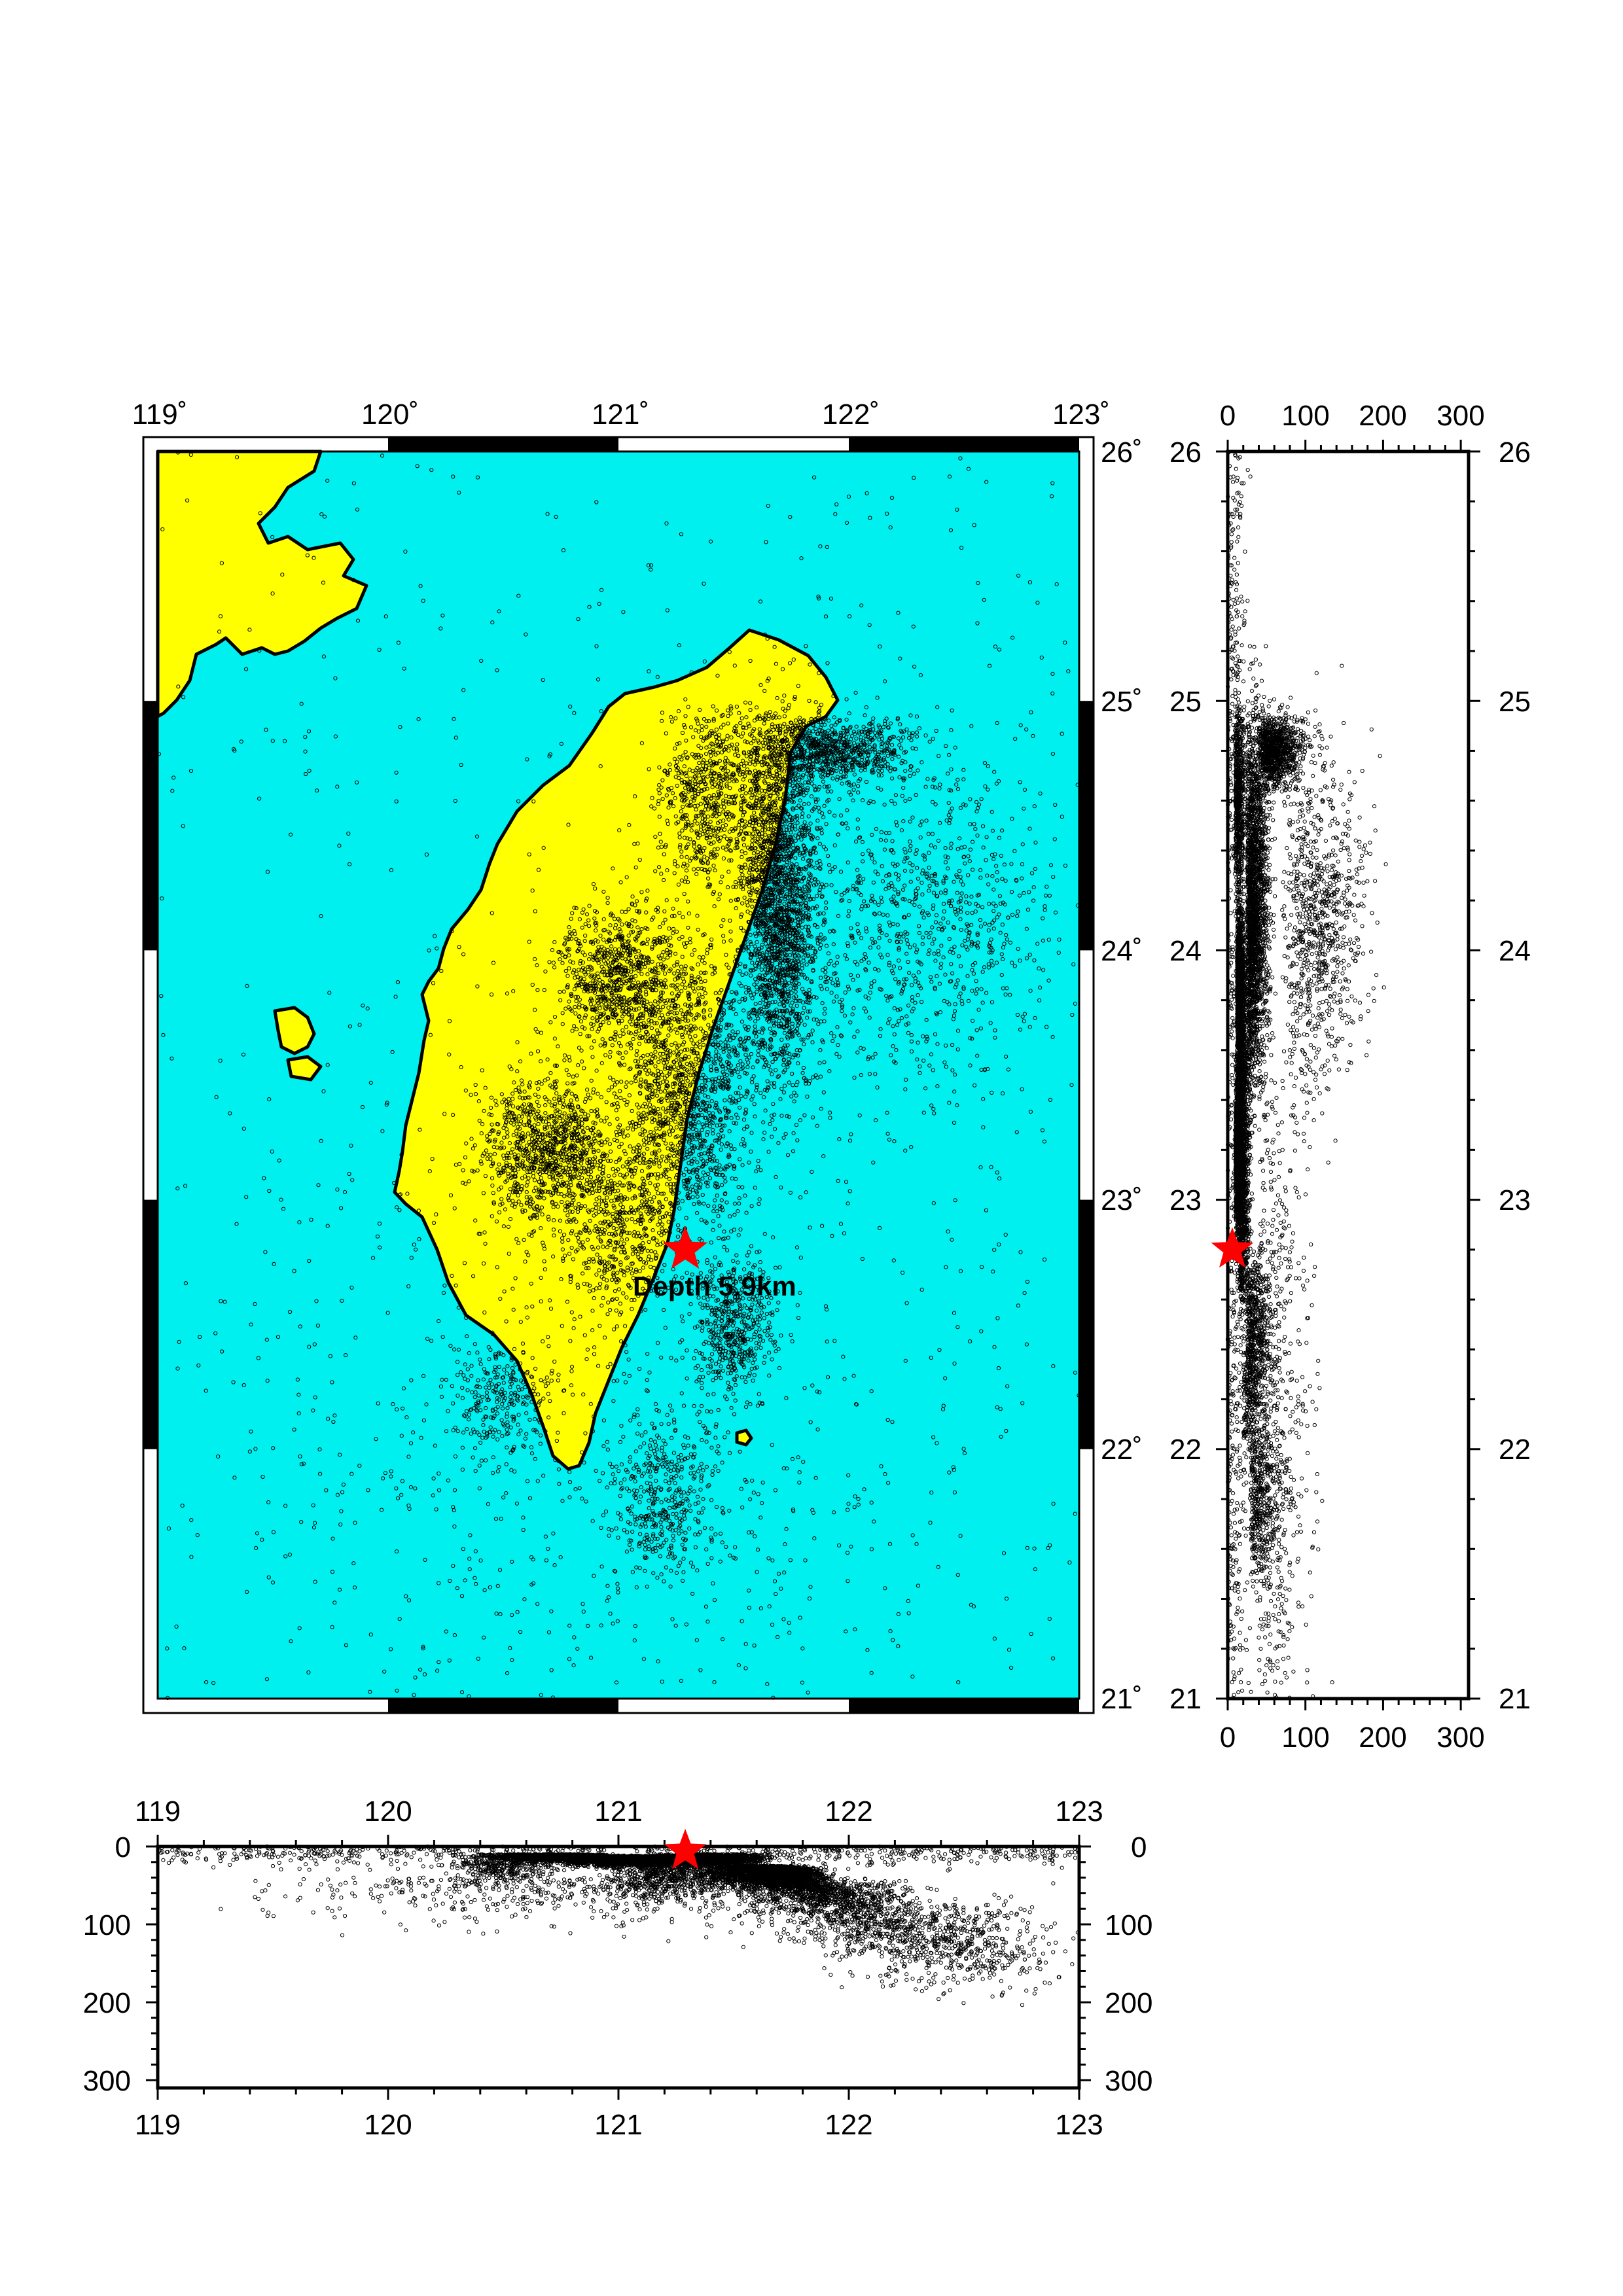  What do you see at coordinates (744, 1438) in the screenshot?
I see `green-island` at bounding box center [744, 1438].